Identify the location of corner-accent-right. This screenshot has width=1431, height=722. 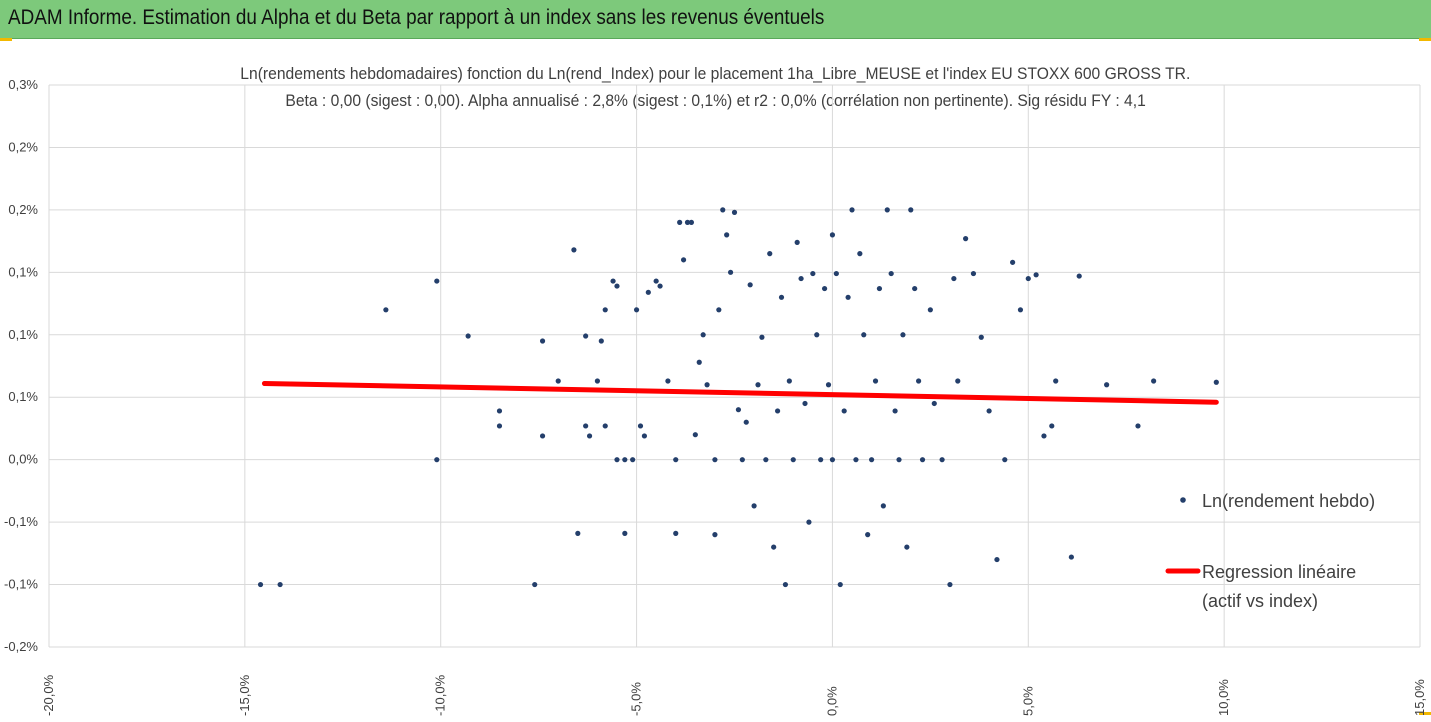
(1425, 39).